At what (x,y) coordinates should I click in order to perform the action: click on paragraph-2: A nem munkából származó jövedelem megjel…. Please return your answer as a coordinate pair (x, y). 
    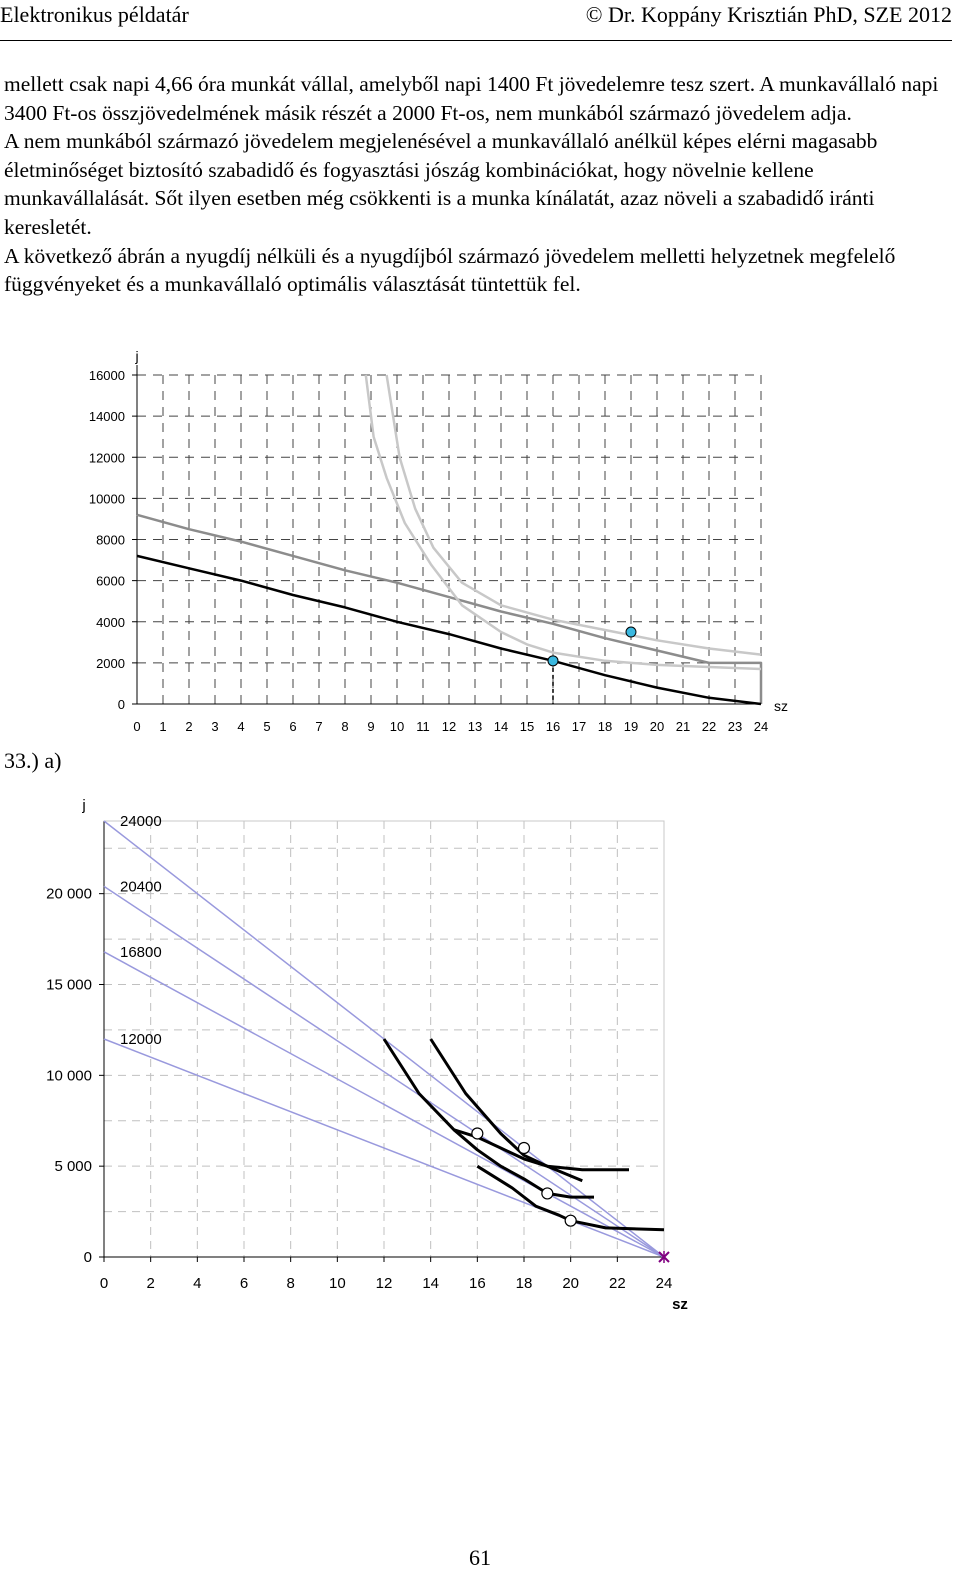
    Looking at the image, I should click on (441, 184).